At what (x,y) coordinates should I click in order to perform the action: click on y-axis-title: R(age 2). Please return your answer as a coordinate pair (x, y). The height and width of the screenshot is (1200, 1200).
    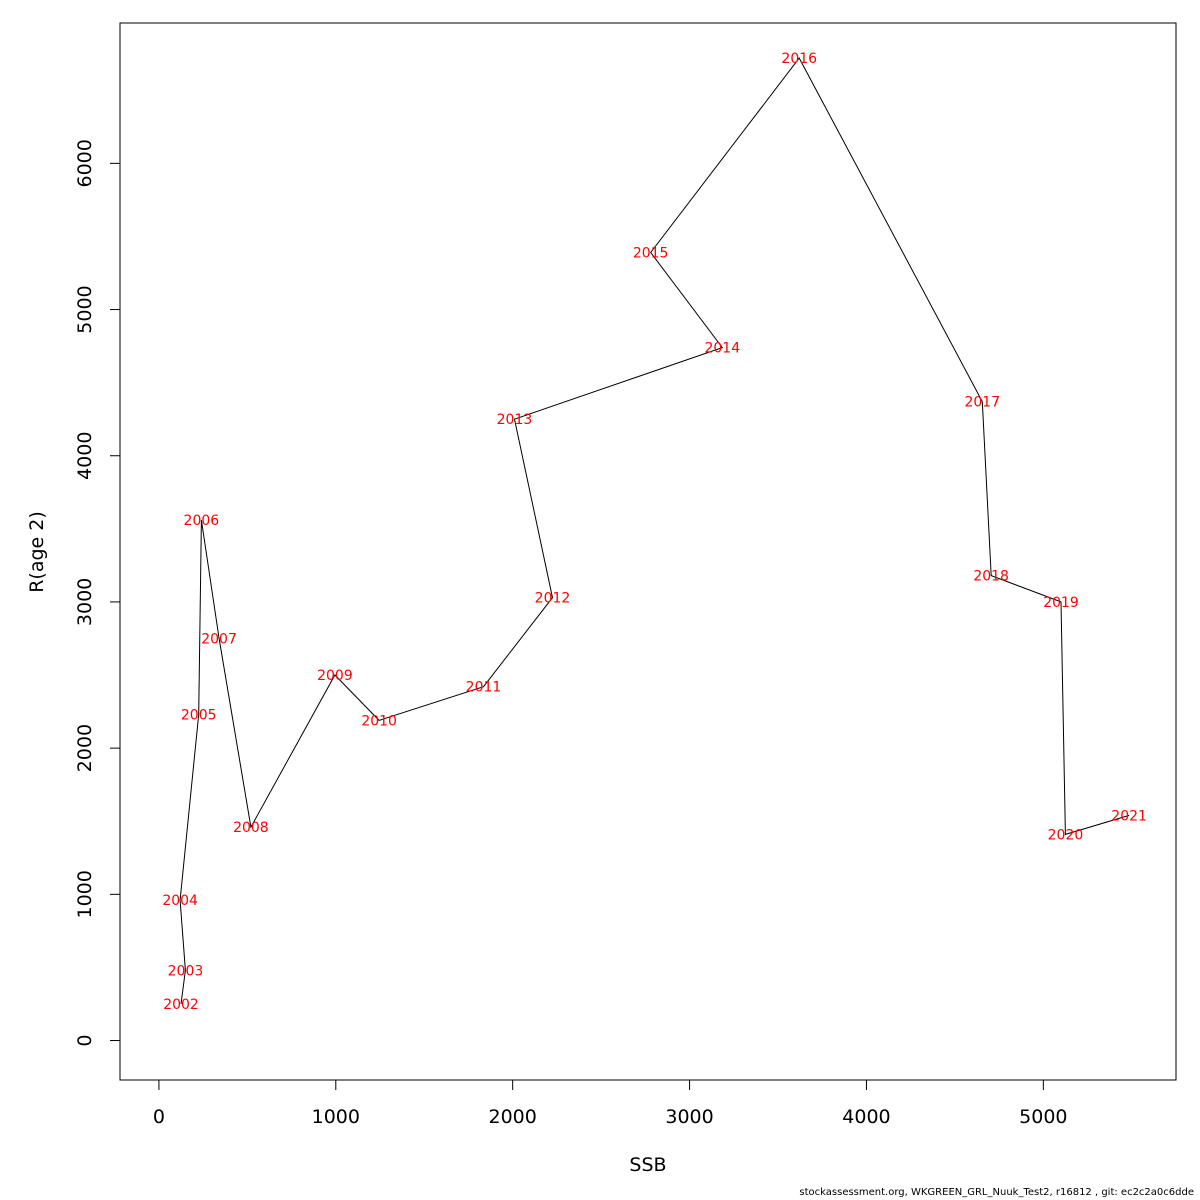
    Looking at the image, I should click on (37, 552).